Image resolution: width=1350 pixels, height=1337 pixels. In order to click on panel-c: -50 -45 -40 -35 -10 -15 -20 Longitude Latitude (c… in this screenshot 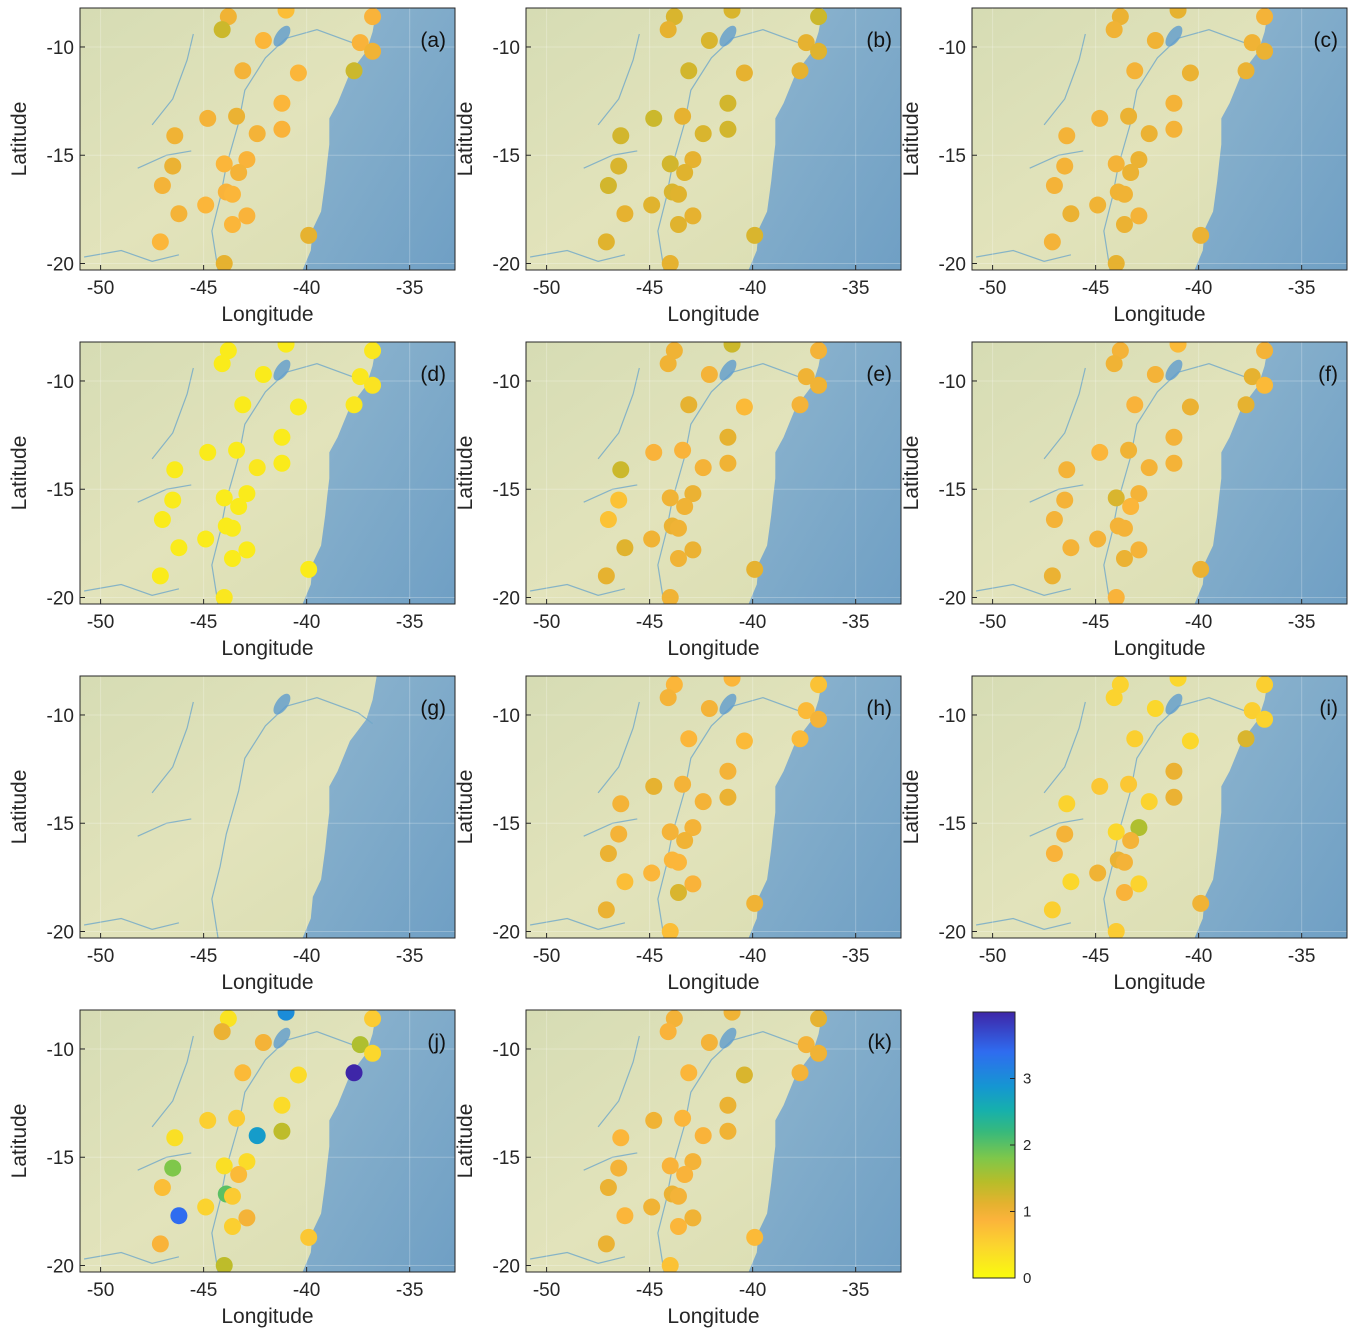, I will do `click(1124, 166)`.